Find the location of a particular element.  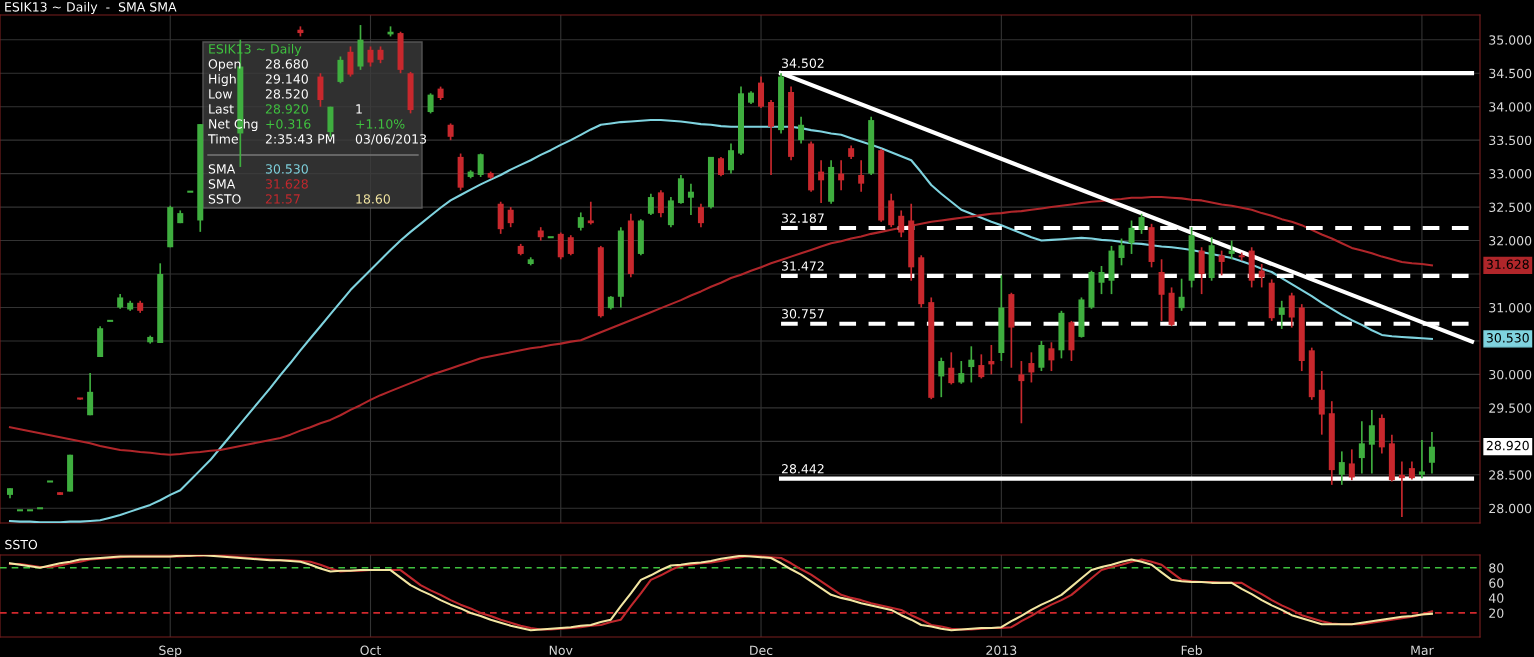

annotation: 1 is located at coordinates (359, 109).